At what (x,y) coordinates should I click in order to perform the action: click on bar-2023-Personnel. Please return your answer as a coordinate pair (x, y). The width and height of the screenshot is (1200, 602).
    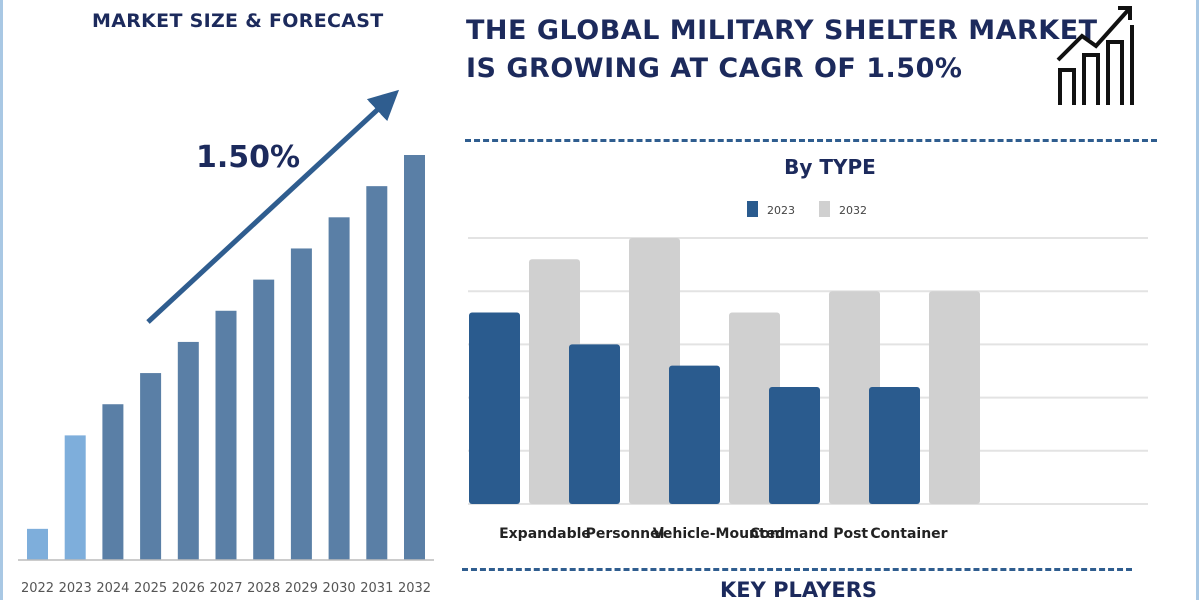
    Looking at the image, I should click on (594, 424).